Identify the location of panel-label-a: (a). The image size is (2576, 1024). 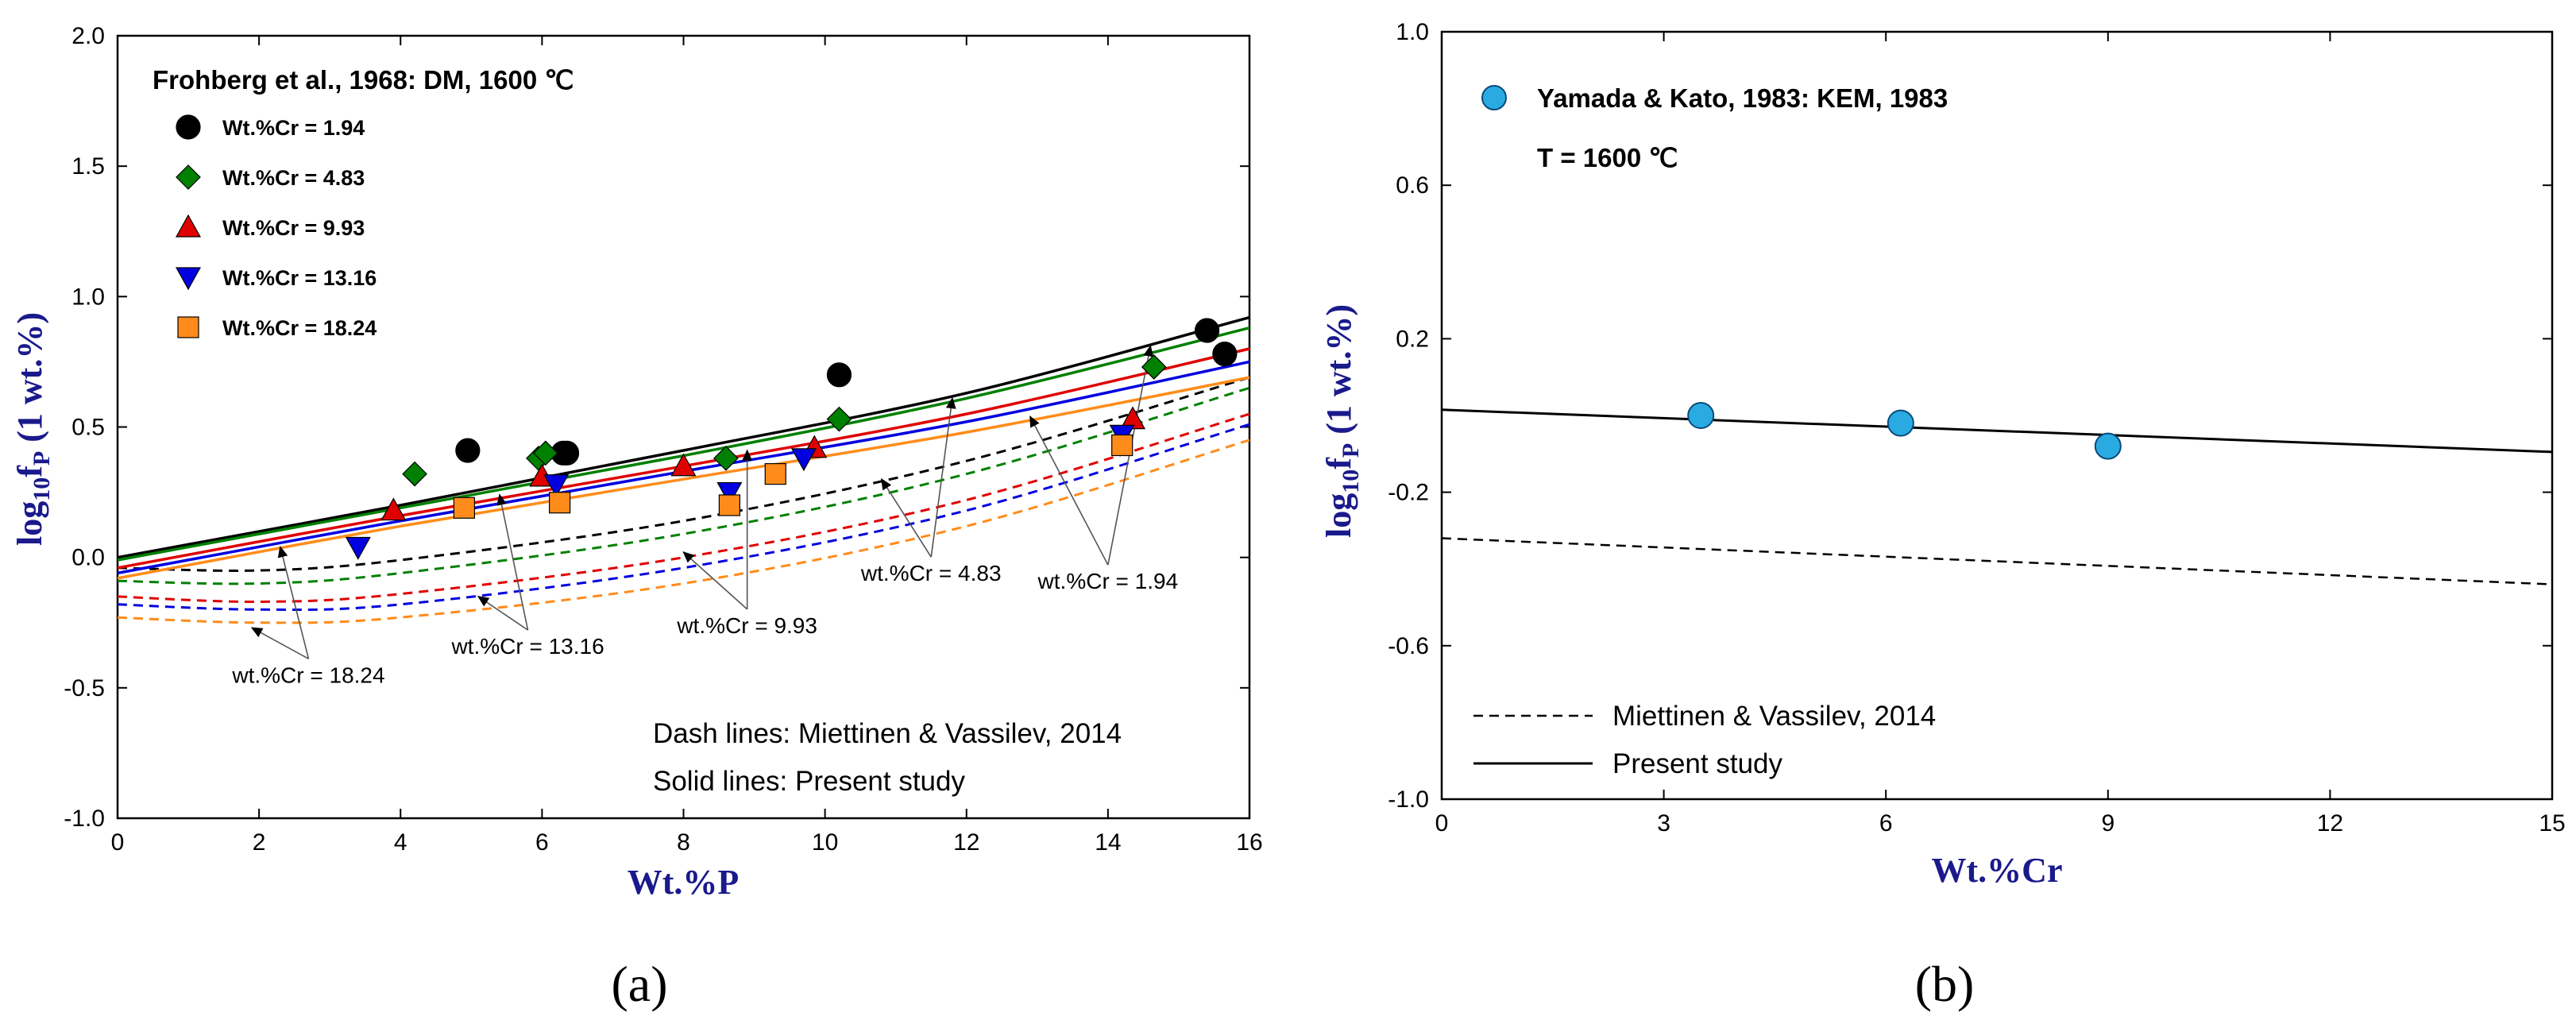
(639, 984).